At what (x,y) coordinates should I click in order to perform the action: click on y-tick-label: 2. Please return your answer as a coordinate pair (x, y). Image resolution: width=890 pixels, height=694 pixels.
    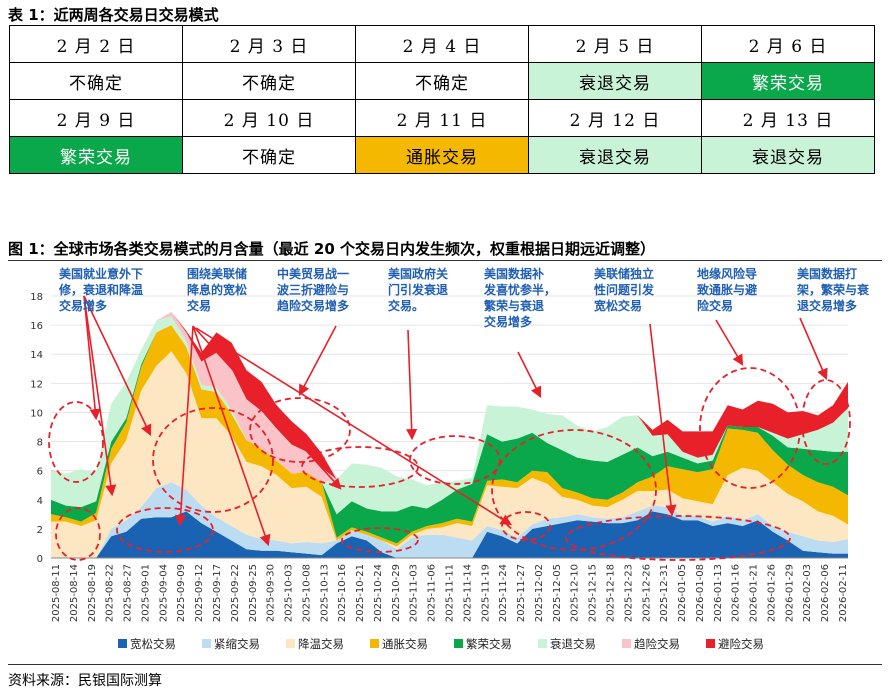
    Looking at the image, I should click on (40, 530).